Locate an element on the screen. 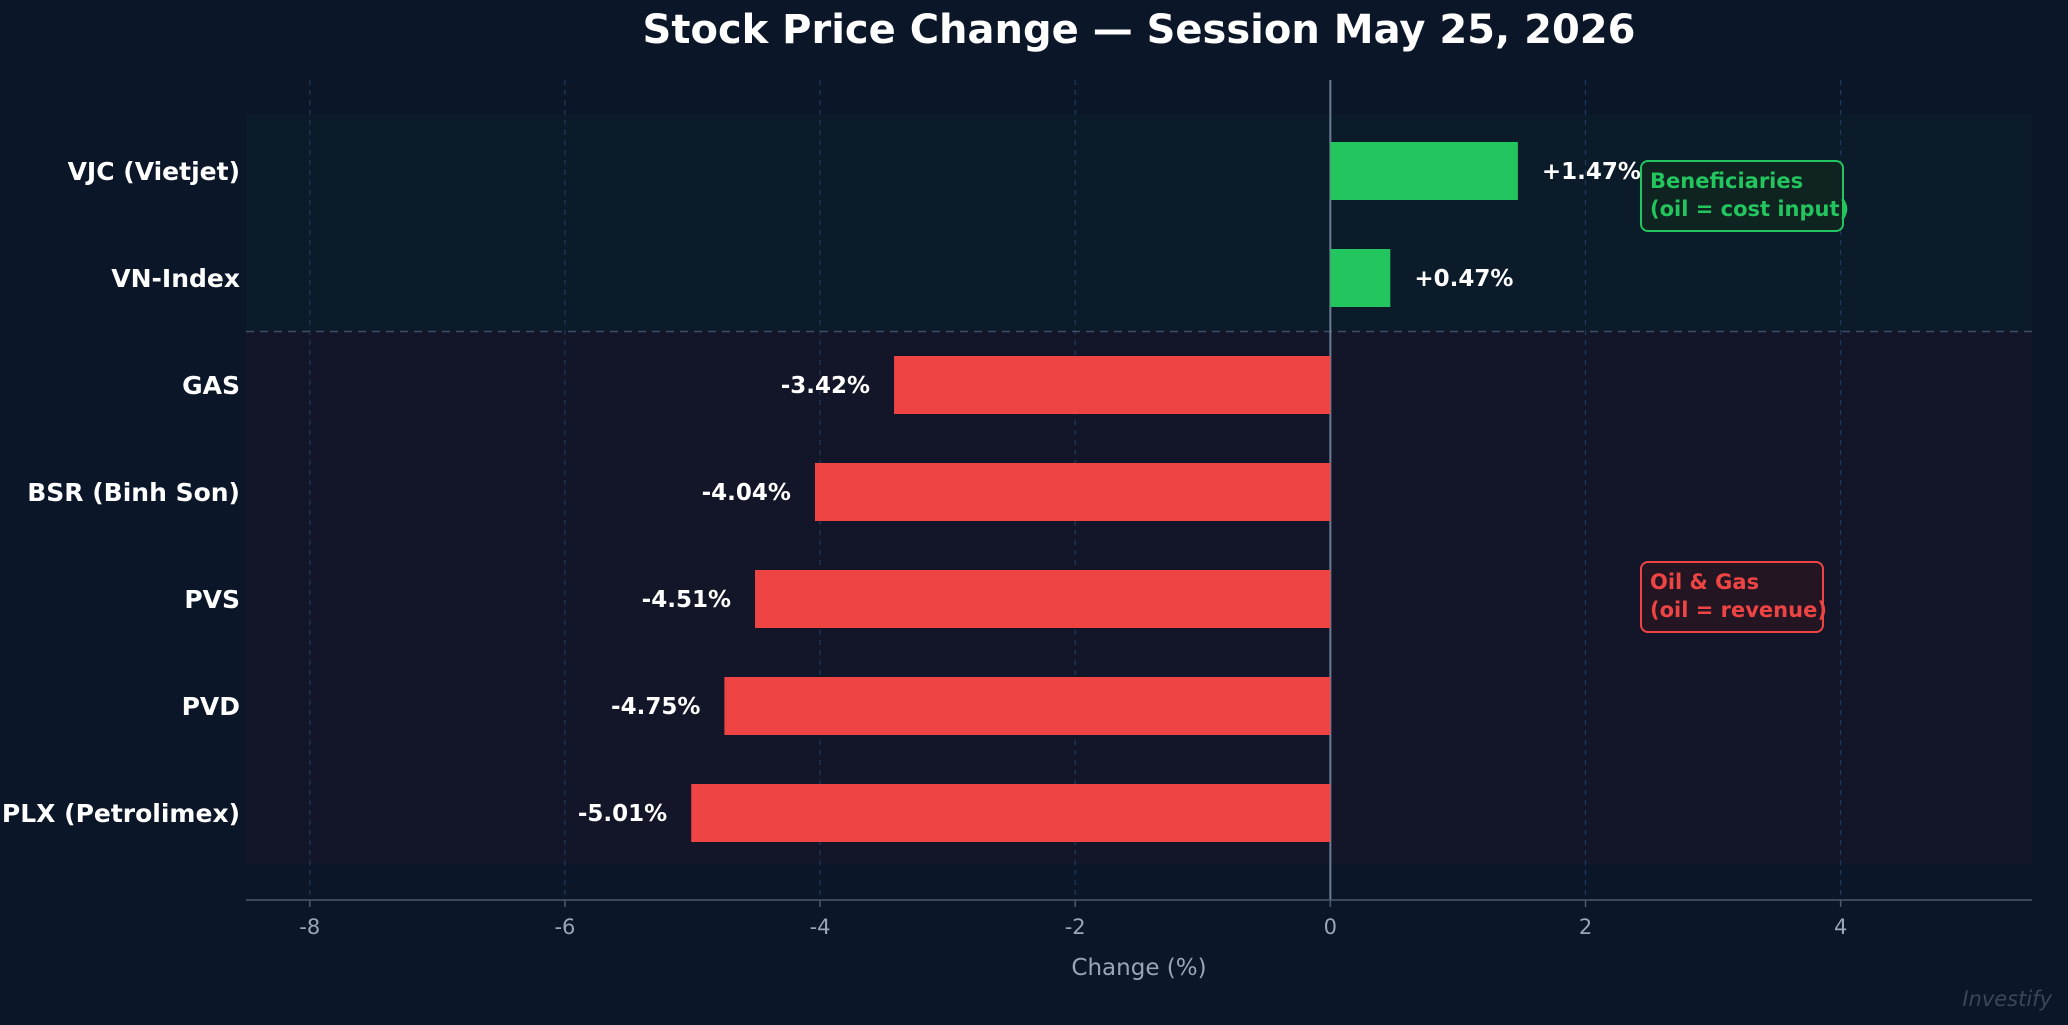 This screenshot has width=2068, height=1025. annotation-line-1-0: Oil & Gas is located at coordinates (1704, 582).